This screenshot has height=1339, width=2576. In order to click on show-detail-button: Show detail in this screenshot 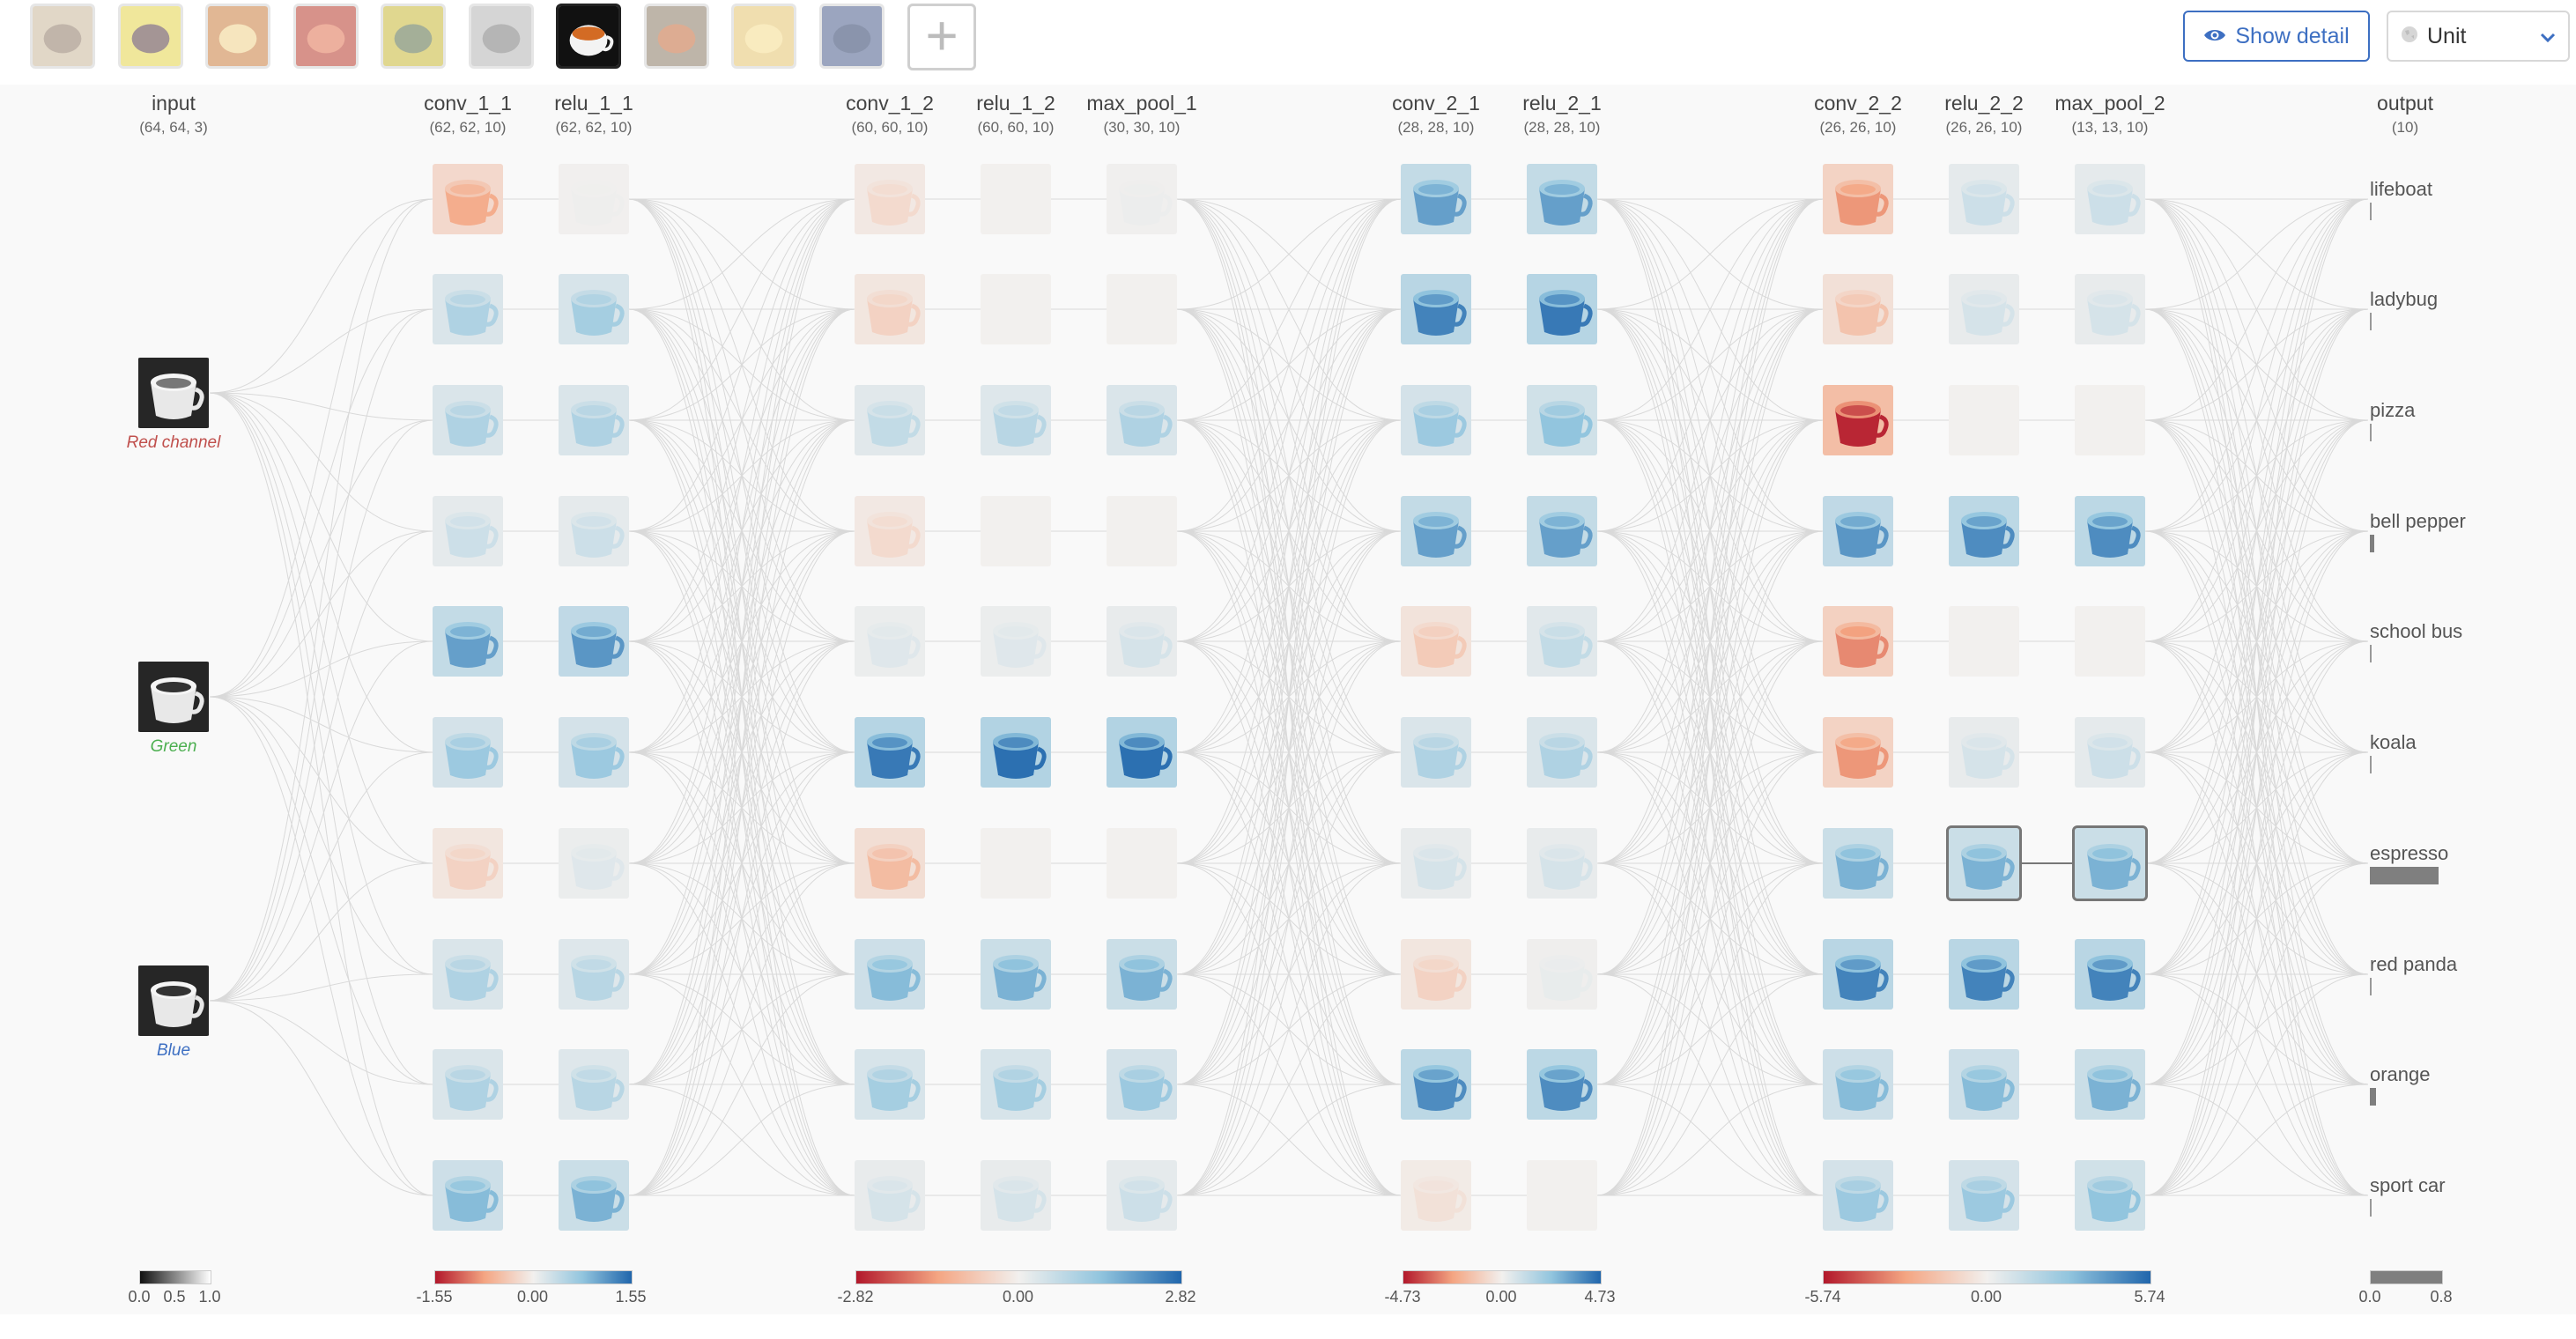, I will do `click(2276, 36)`.